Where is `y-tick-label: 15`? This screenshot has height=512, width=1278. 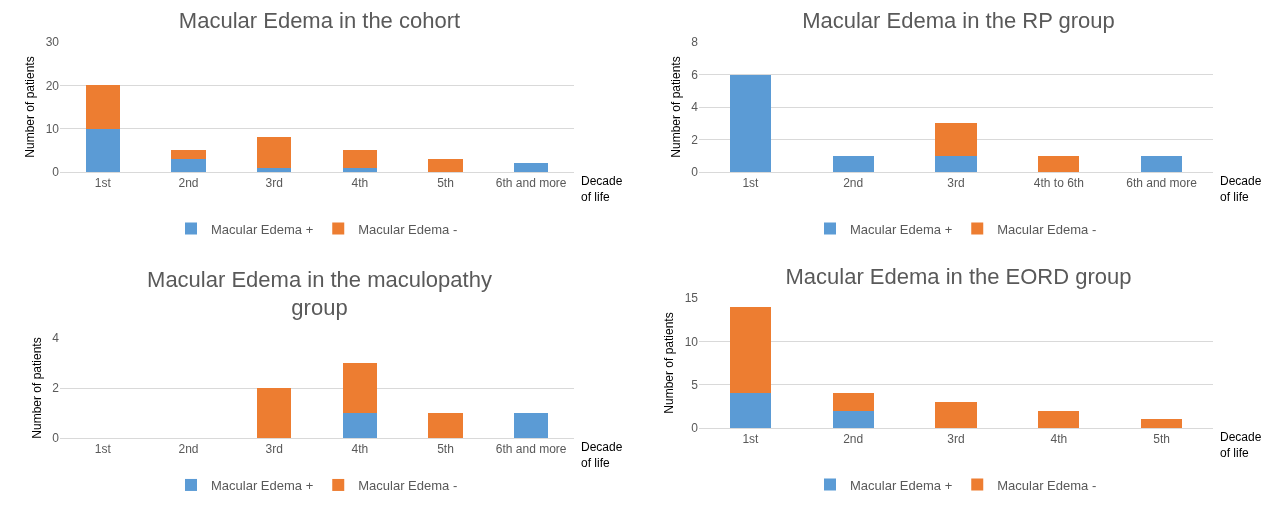 y-tick-label: 15 is located at coordinates (691, 298).